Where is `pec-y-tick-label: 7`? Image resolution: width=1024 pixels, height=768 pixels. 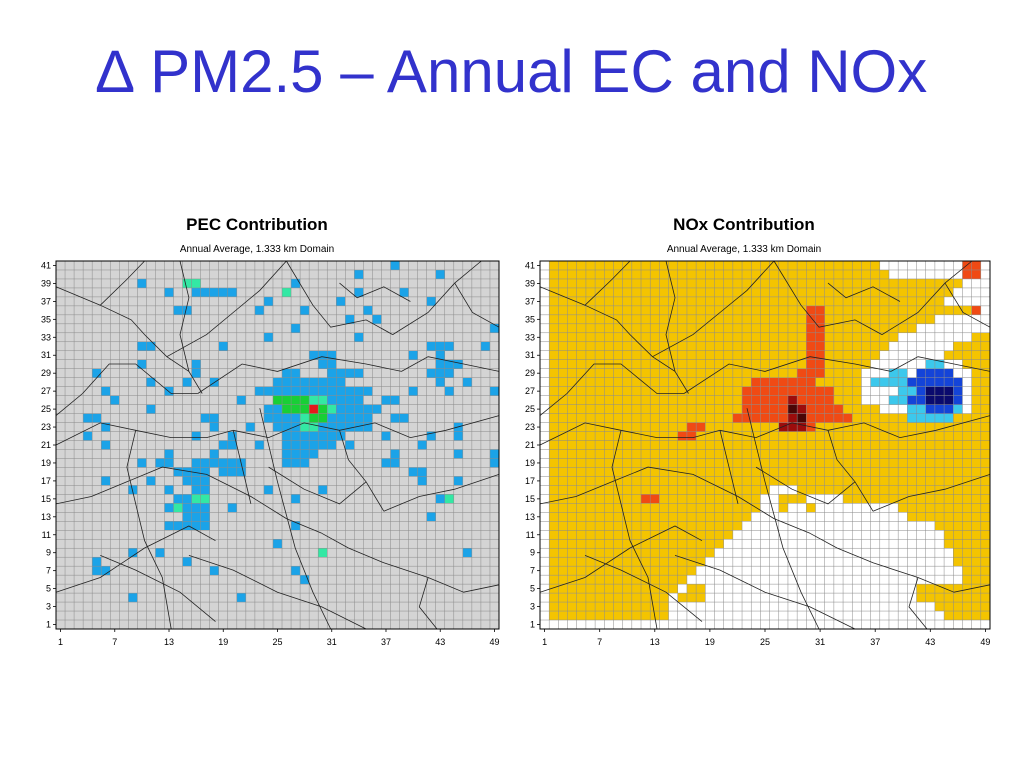
pec-y-tick-label: 7 is located at coordinates (48, 571).